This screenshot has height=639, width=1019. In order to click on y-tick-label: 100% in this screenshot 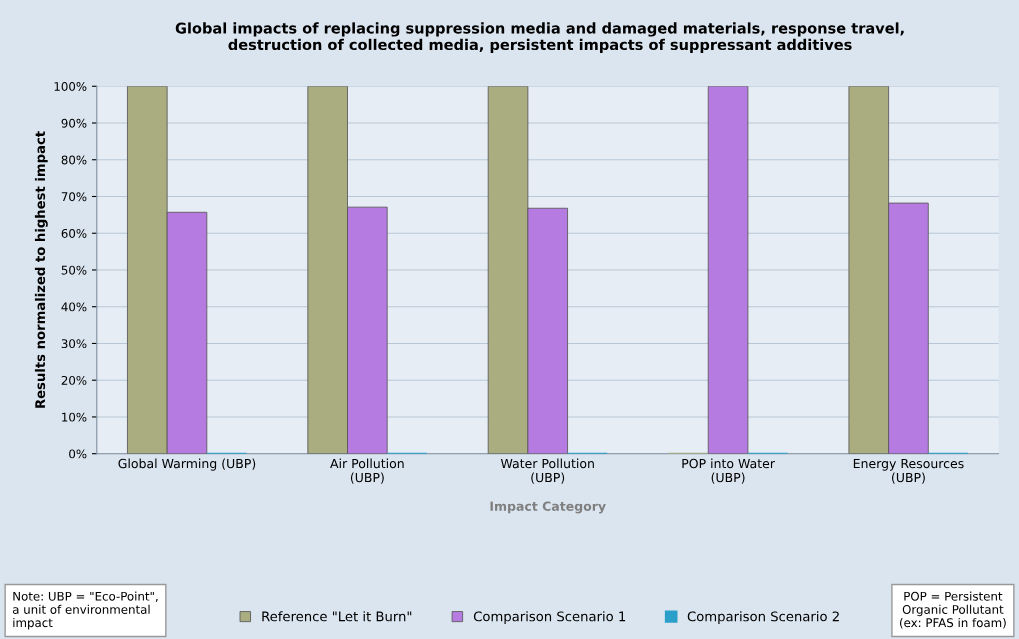, I will do `click(70, 86)`.